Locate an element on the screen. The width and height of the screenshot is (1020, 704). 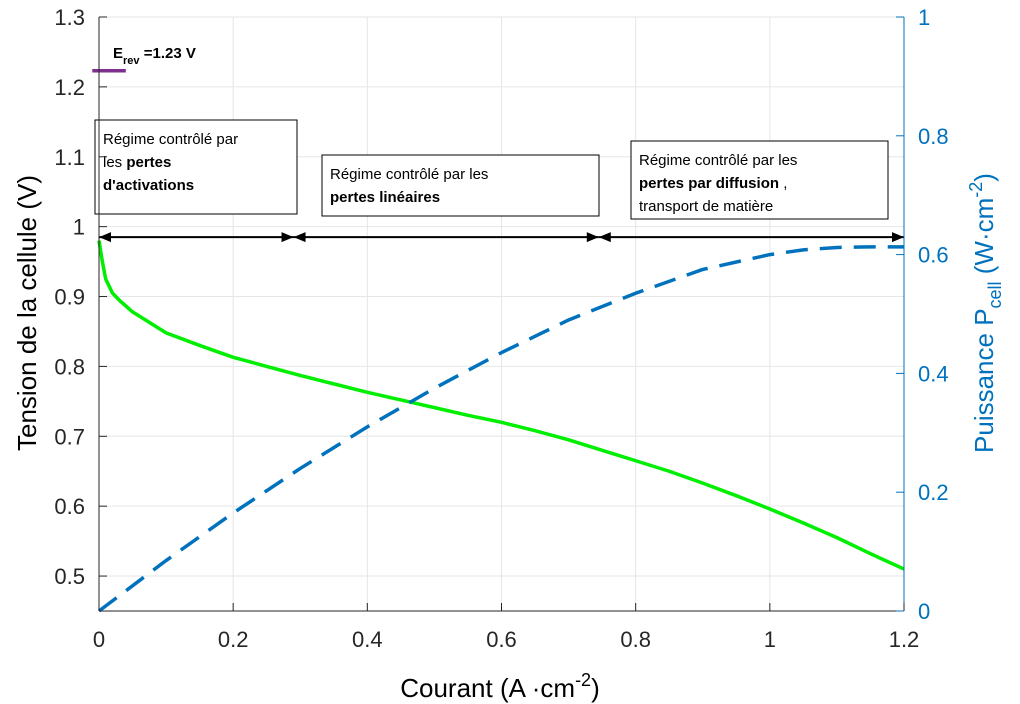
x-tick-label: 0.6 is located at coordinates (501, 639).